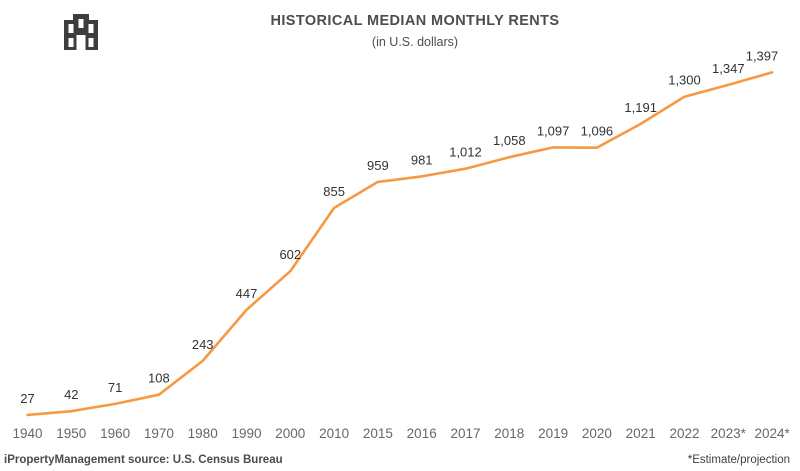  What do you see at coordinates (27, 433) in the screenshot?
I see `x-tick-label: 1940` at bounding box center [27, 433].